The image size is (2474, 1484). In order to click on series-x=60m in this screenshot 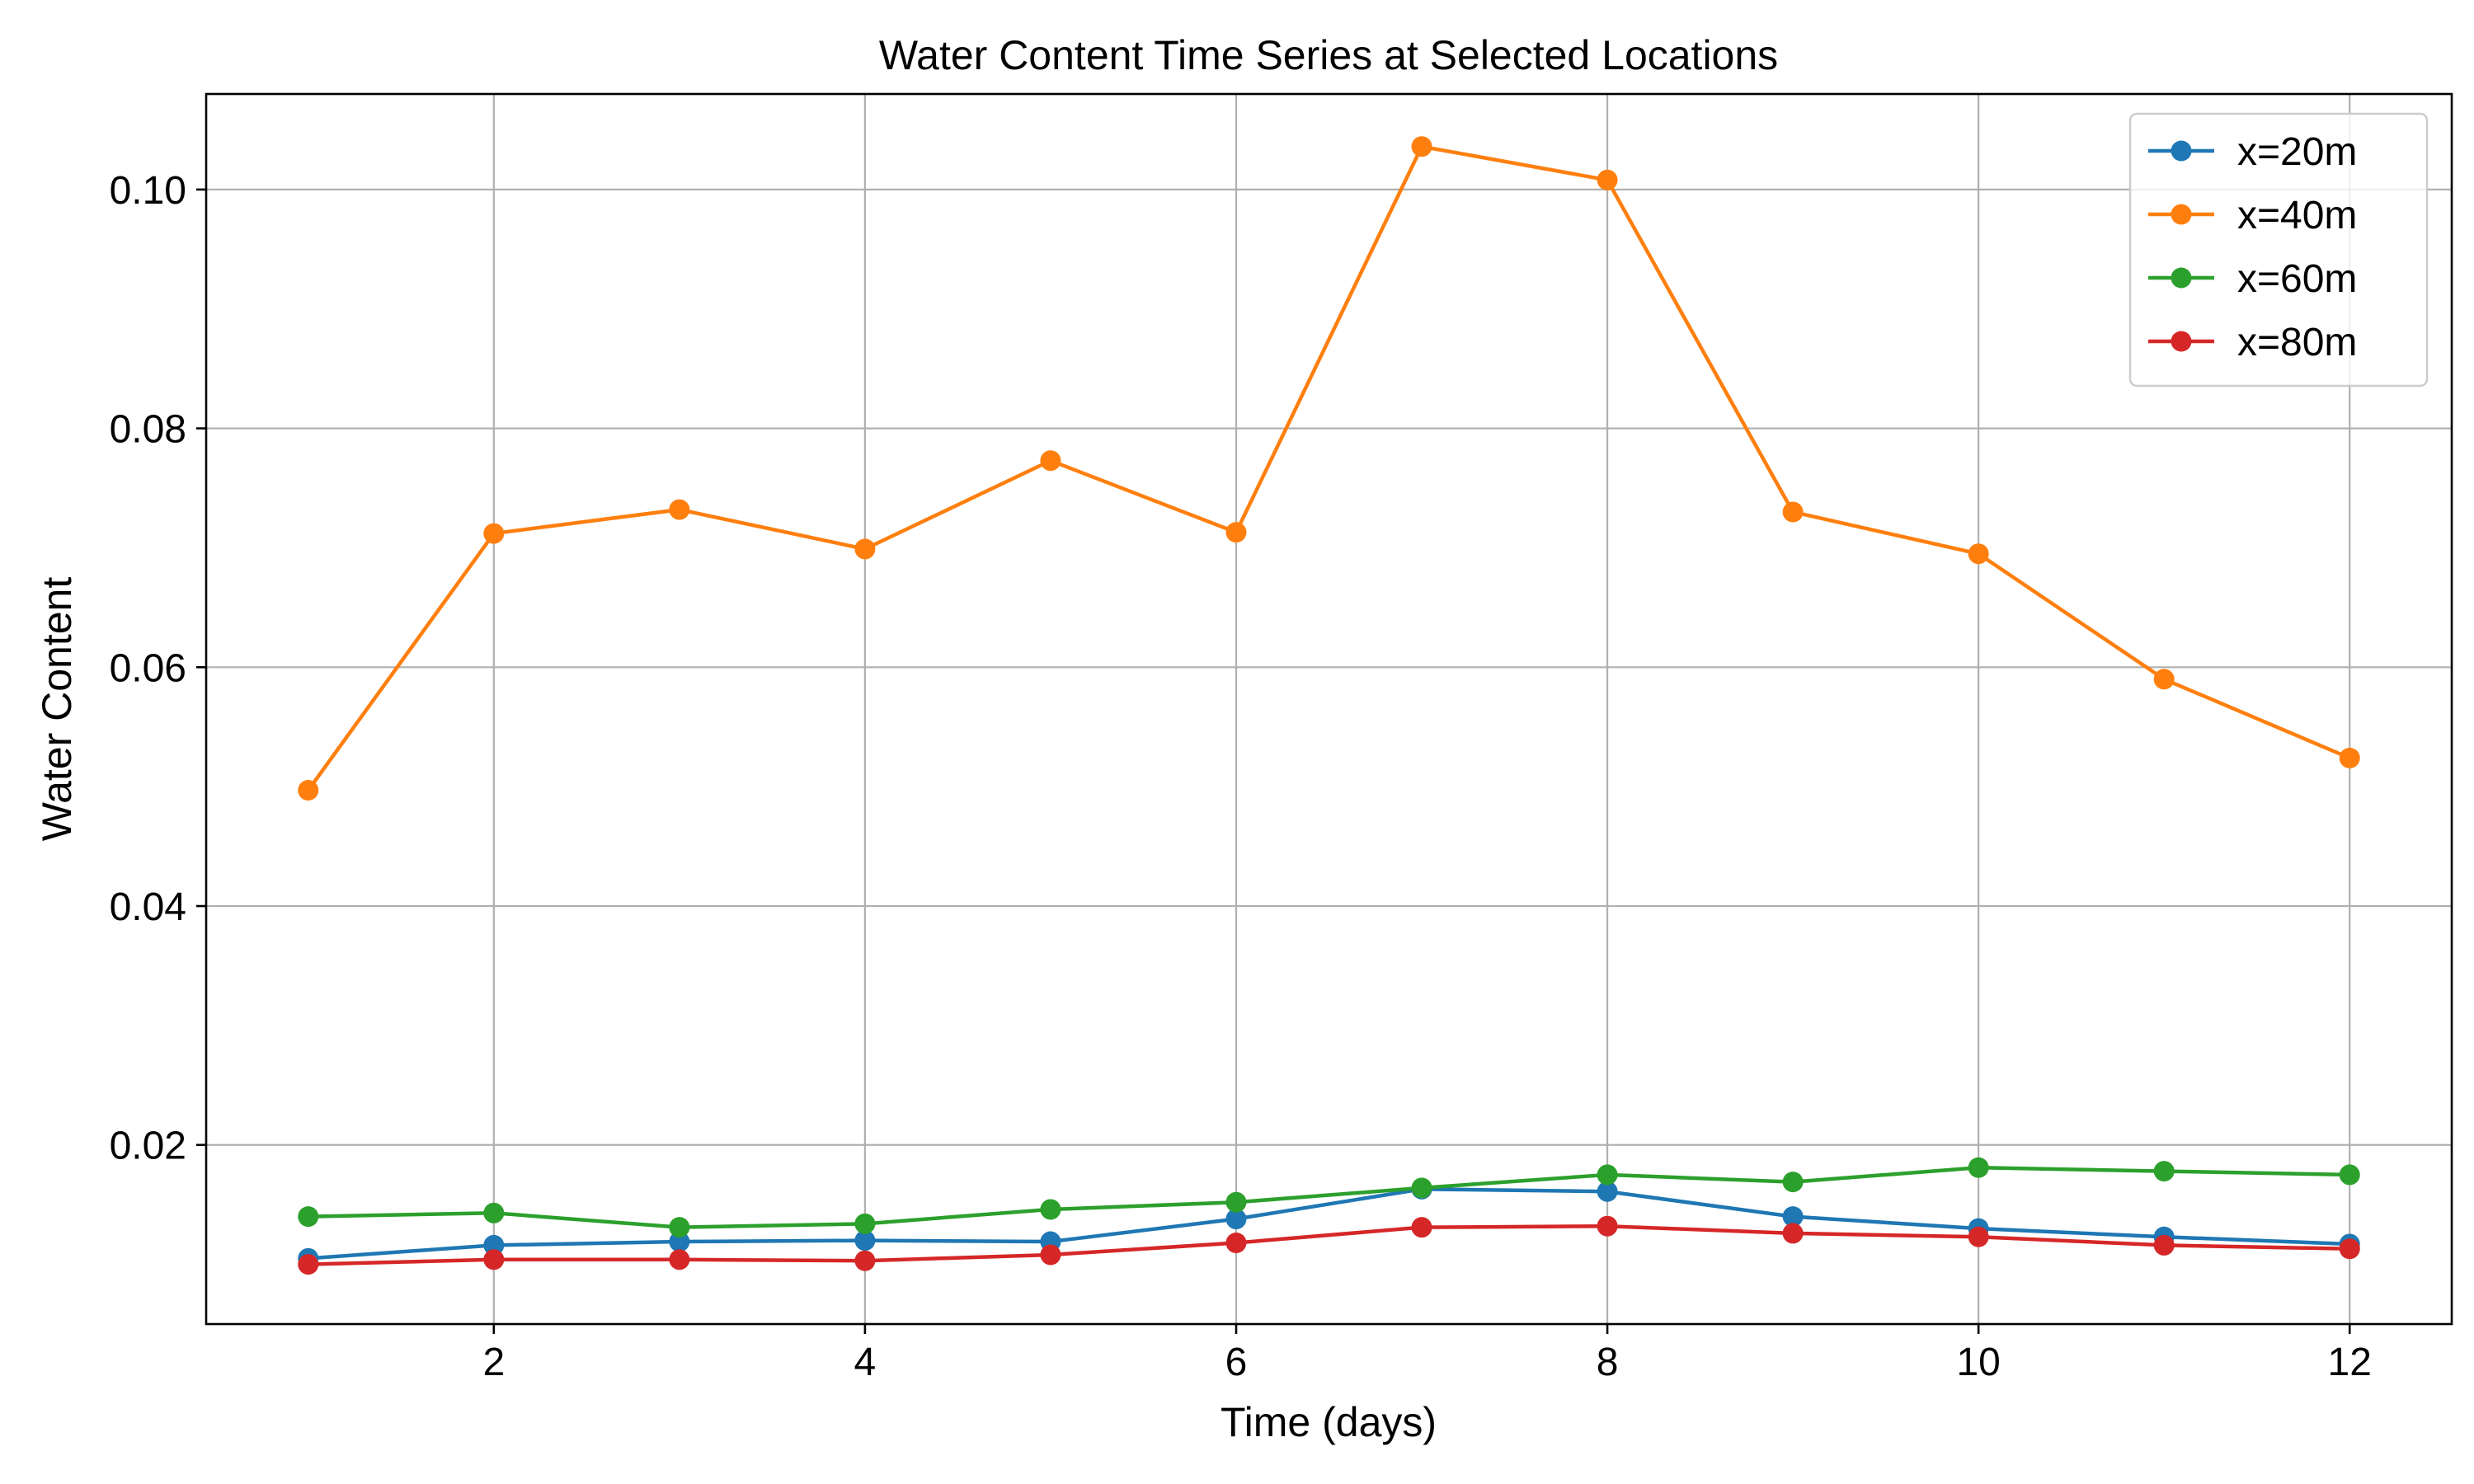, I will do `click(1329, 1197)`.